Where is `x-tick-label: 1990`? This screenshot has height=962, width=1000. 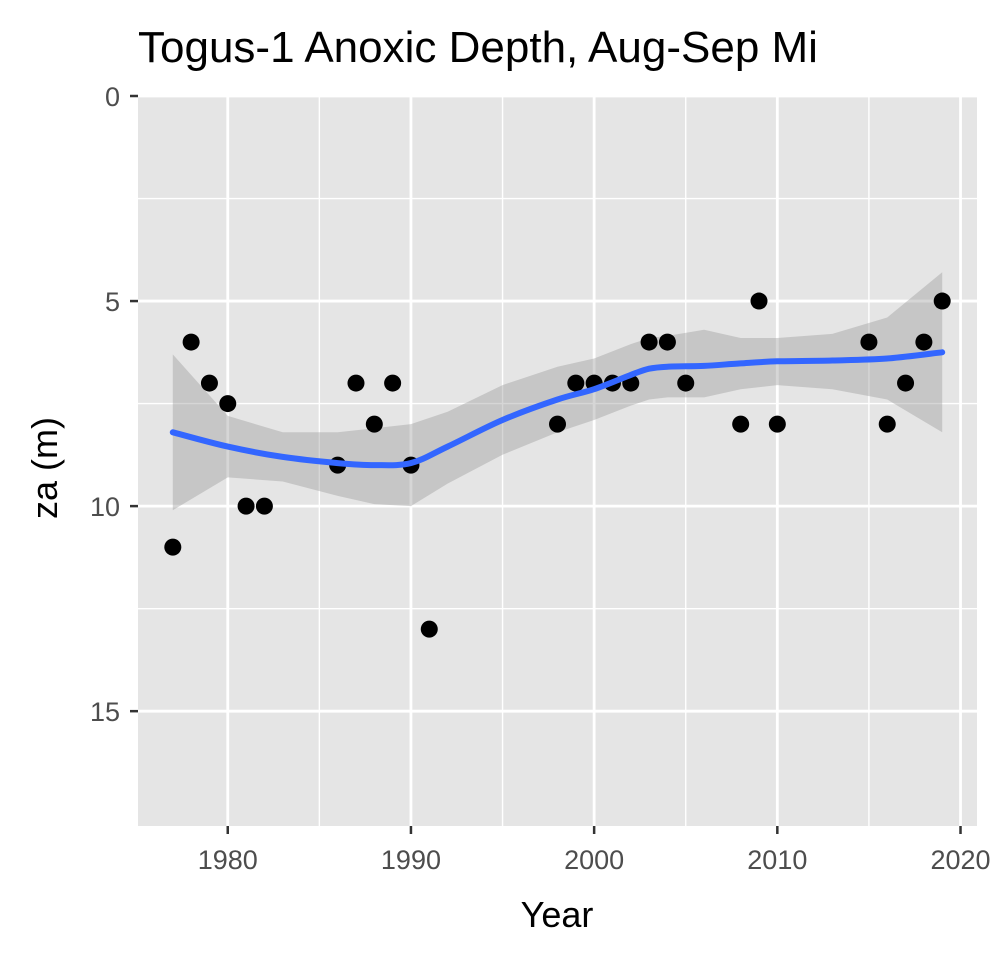
x-tick-label: 1990 is located at coordinates (411, 860).